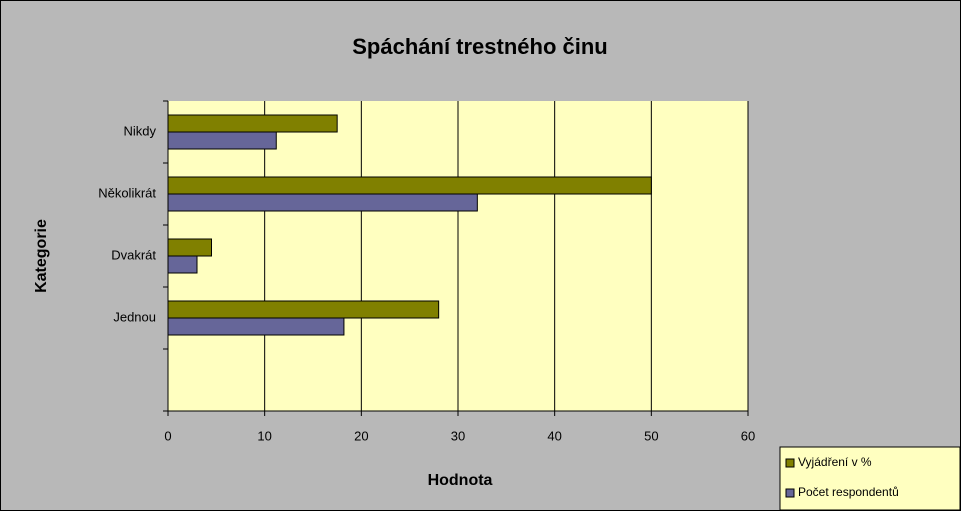 The image size is (961, 511). Describe the element at coordinates (835, 462) in the screenshot. I see `legend-label: Vyjádření v %` at that location.